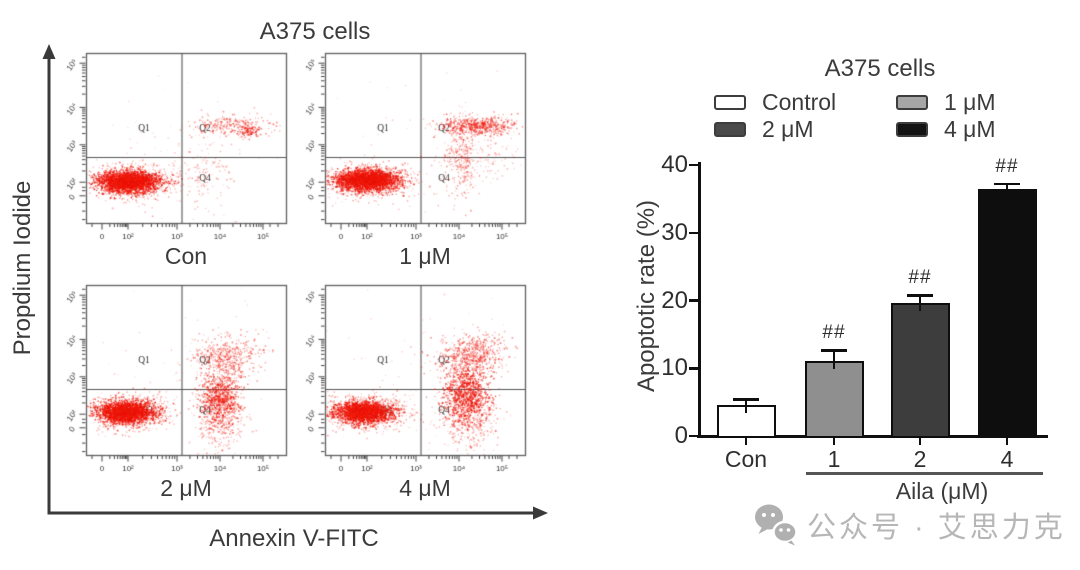 This screenshot has height=570, width=1080. What do you see at coordinates (920, 459) in the screenshot?
I see `x-tick-label-2: 2` at bounding box center [920, 459].